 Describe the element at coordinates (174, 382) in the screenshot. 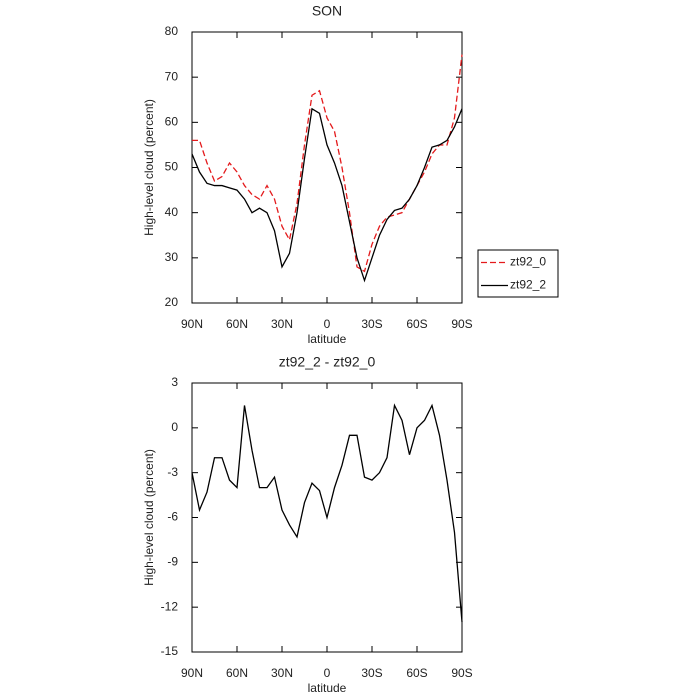

I see `y-tick-label: 3` at that location.